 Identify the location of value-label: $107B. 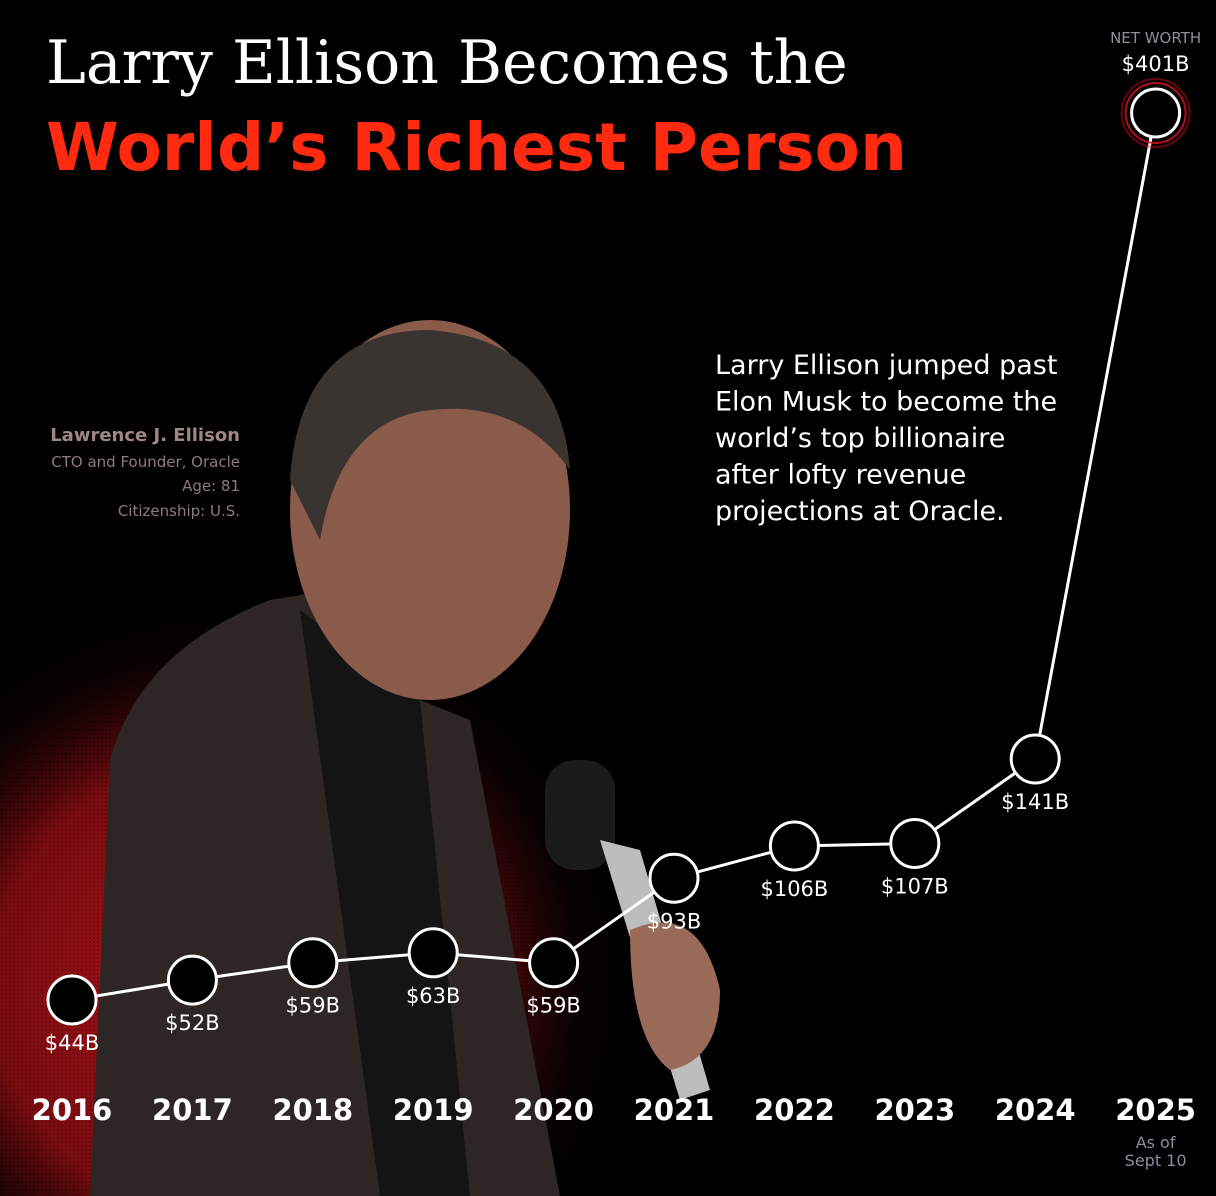
(915, 886).